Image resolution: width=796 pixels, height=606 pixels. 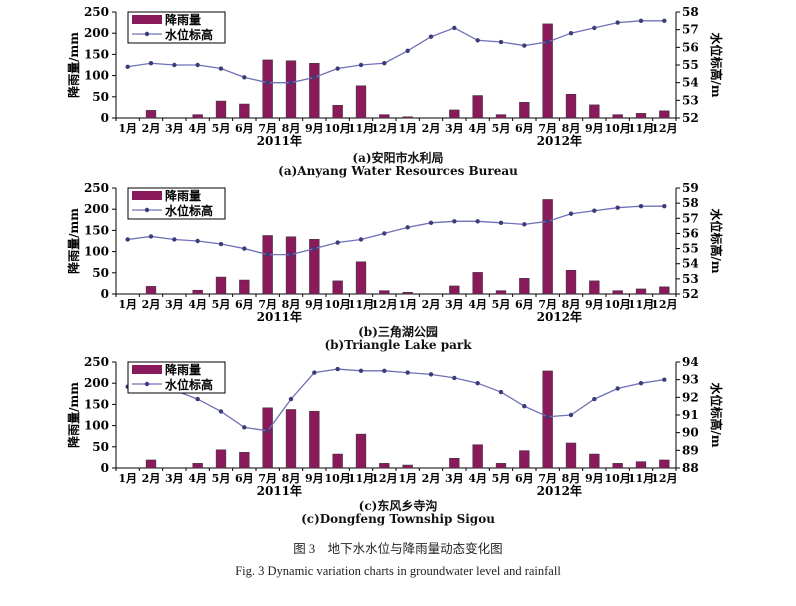 What do you see at coordinates (398, 332) in the screenshot?
I see `chart-b-title-cn: (b)三角湖公园` at bounding box center [398, 332].